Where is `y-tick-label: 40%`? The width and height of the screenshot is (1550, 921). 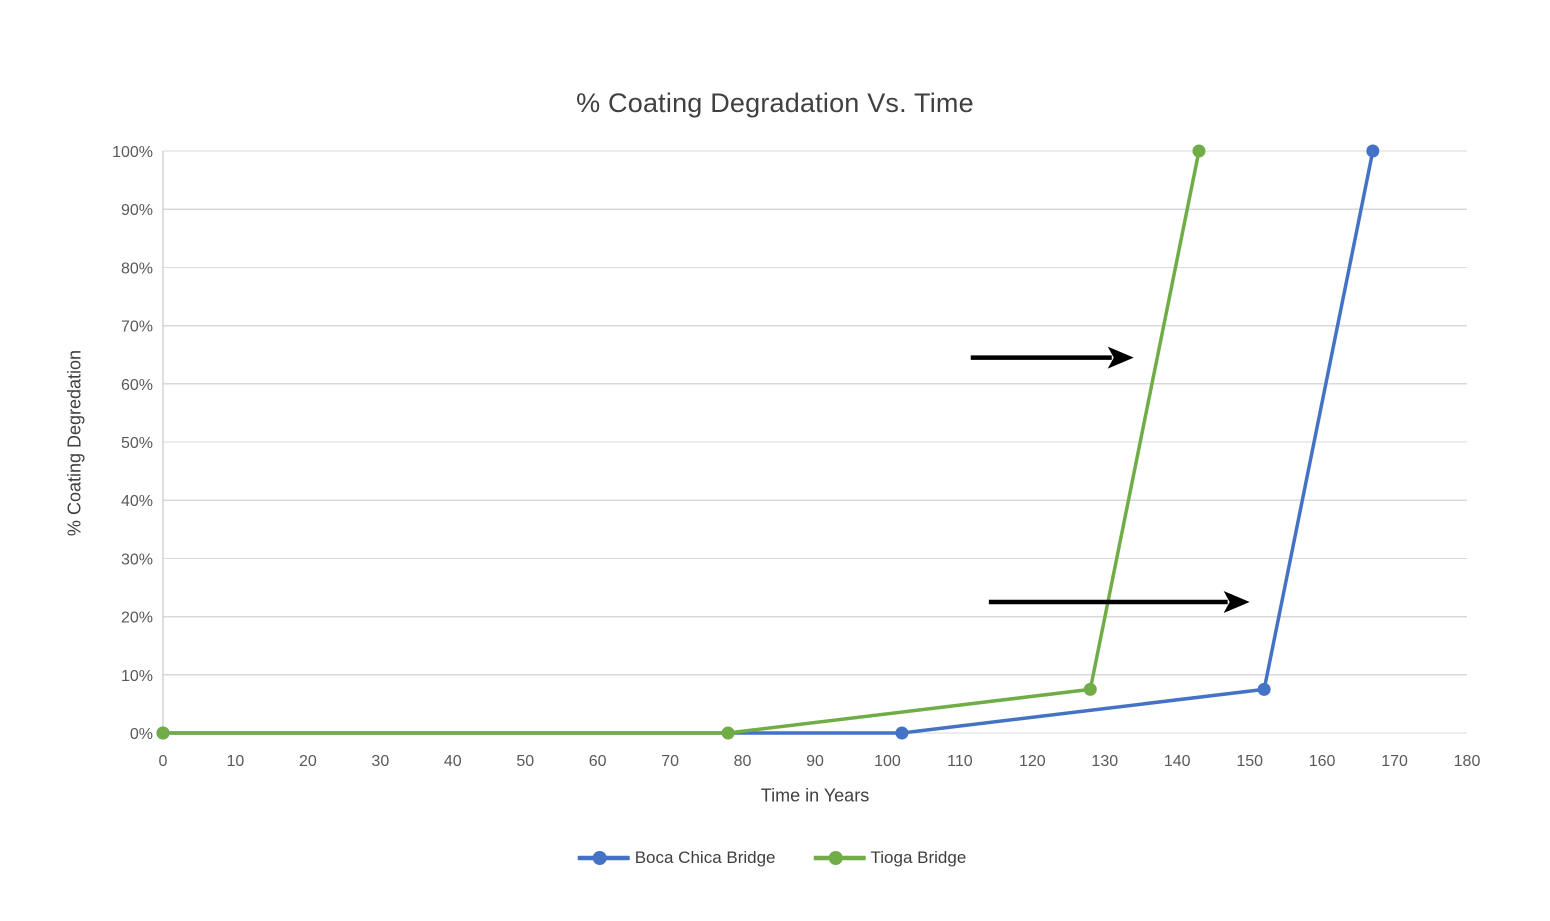 y-tick-label: 40% is located at coordinates (137, 501).